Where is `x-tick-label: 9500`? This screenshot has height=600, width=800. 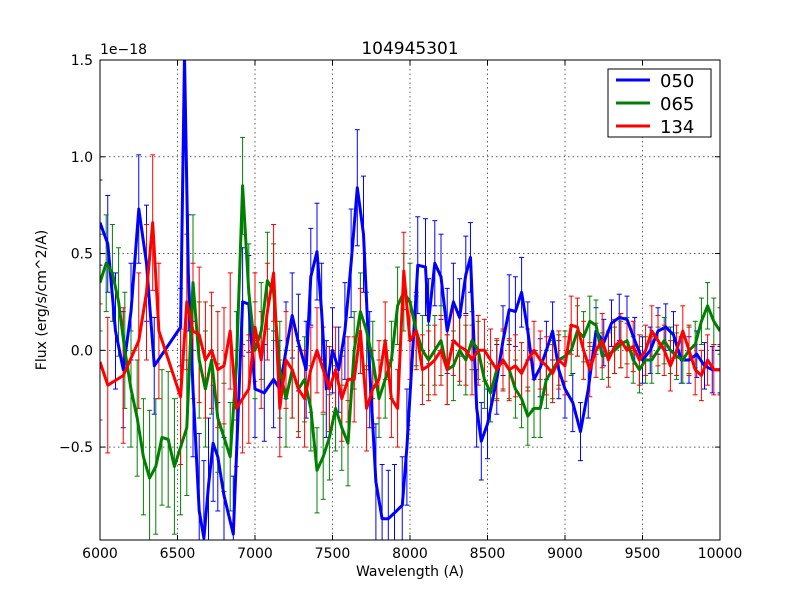 x-tick-label: 9500 is located at coordinates (643, 554).